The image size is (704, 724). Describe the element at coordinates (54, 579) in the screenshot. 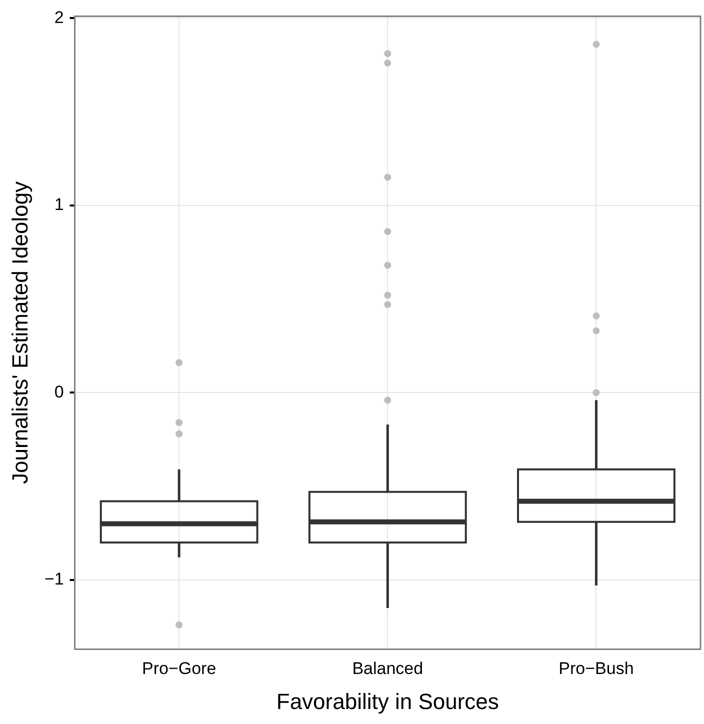

I see `y-tick-label: −1` at that location.